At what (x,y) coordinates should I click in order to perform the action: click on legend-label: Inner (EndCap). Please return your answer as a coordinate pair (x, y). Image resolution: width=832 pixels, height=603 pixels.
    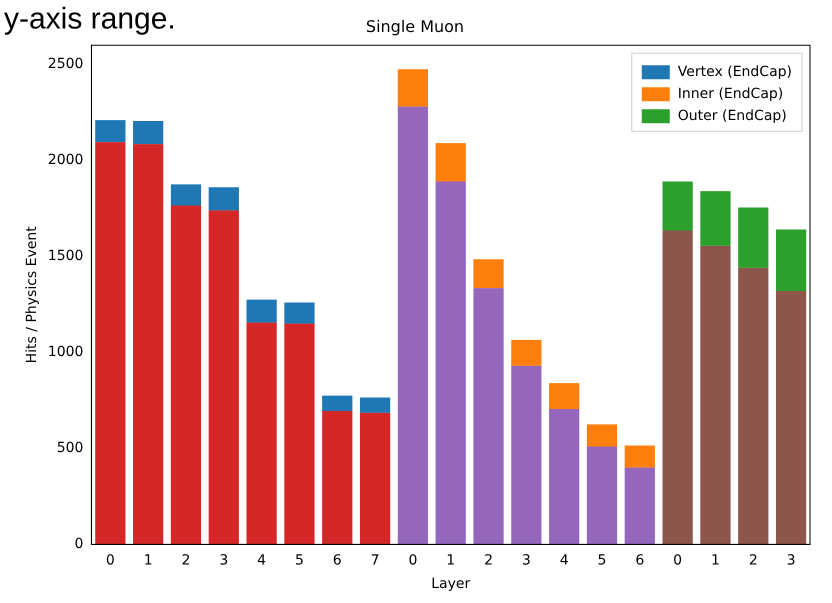
    Looking at the image, I should click on (731, 94).